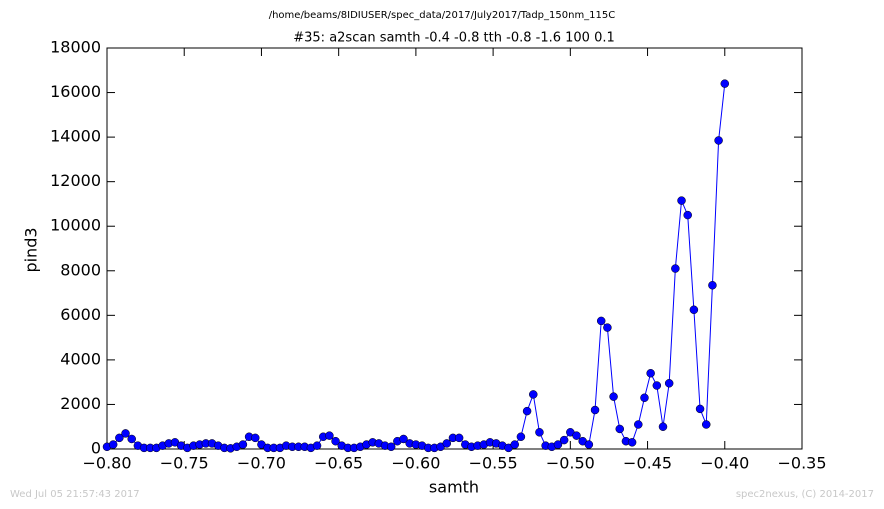  What do you see at coordinates (31, 249) in the screenshot?
I see `y-axis-label: pind3` at bounding box center [31, 249].